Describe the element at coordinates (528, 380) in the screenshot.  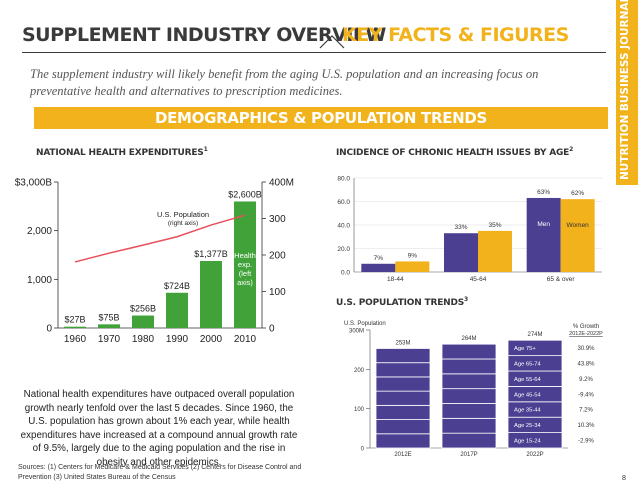
I see `segment-label: Age 55-64` at that location.